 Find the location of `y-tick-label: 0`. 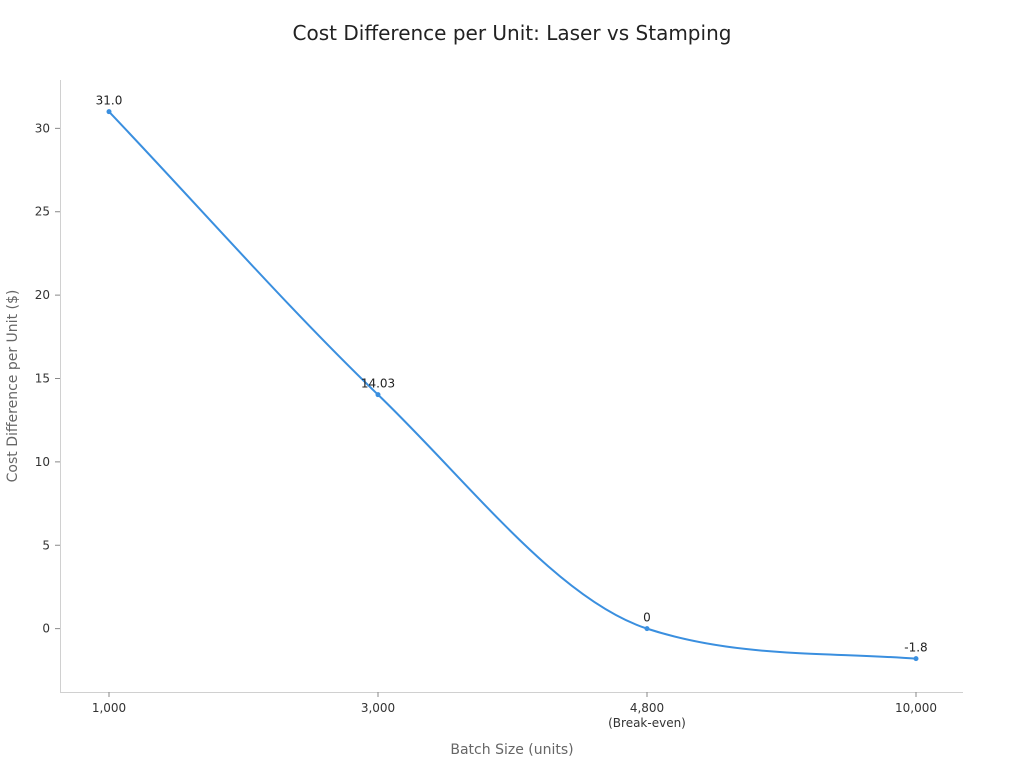

y-tick-label: 0 is located at coordinates (46, 629).